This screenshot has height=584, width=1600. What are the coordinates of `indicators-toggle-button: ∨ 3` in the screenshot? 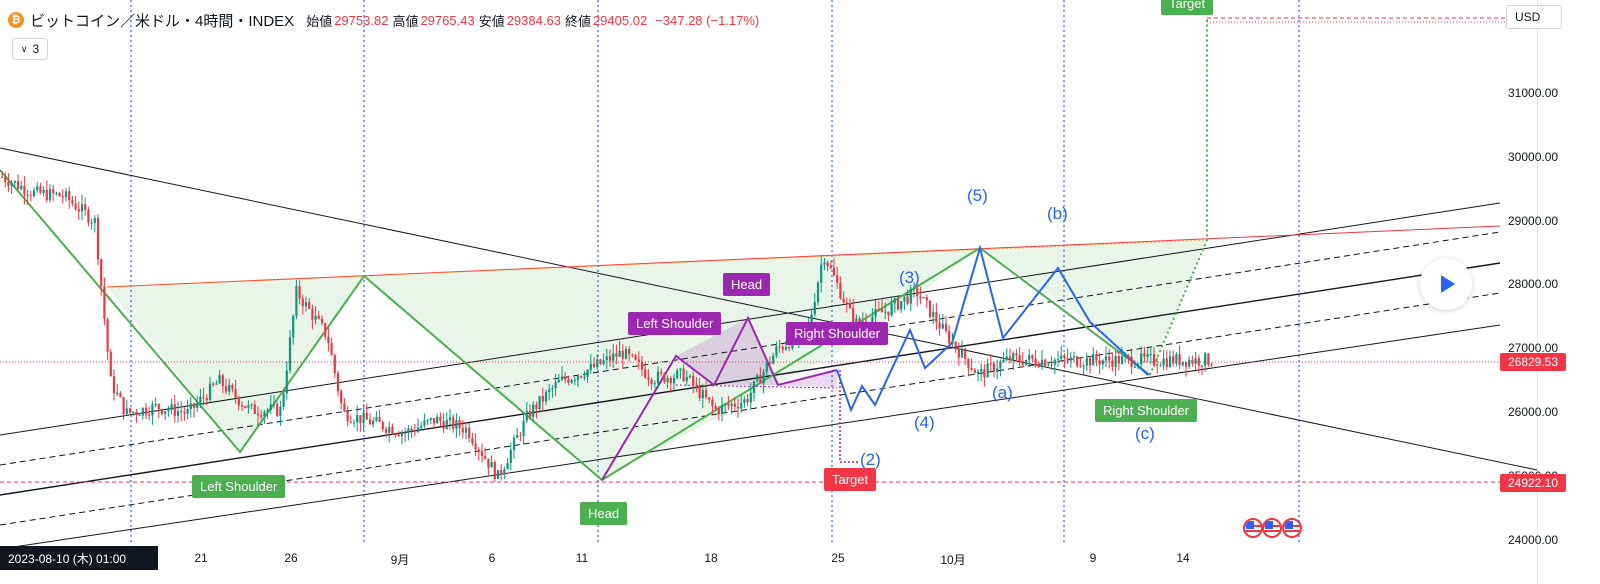 It's located at (30, 49).